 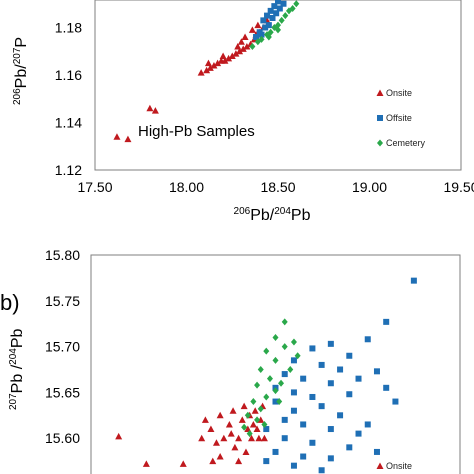 What do you see at coordinates (399, 466) in the screenshot?
I see `panel-b-legend-label-onsite: Onsite` at bounding box center [399, 466].